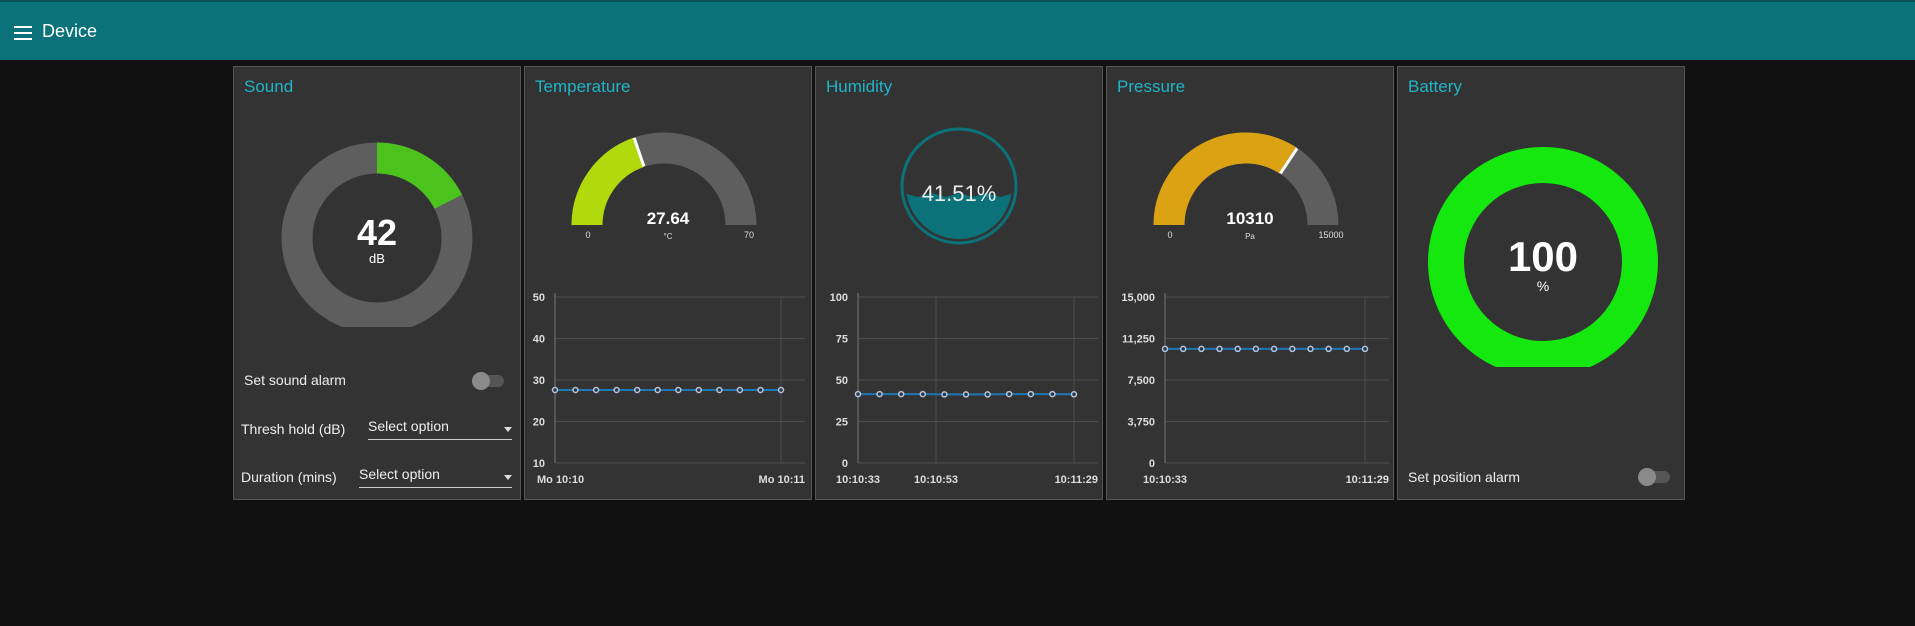 Image resolution: width=1915 pixels, height=626 pixels. Describe the element at coordinates (539, 340) in the screenshot. I see `temperature-chart-y-tick: 40` at that location.